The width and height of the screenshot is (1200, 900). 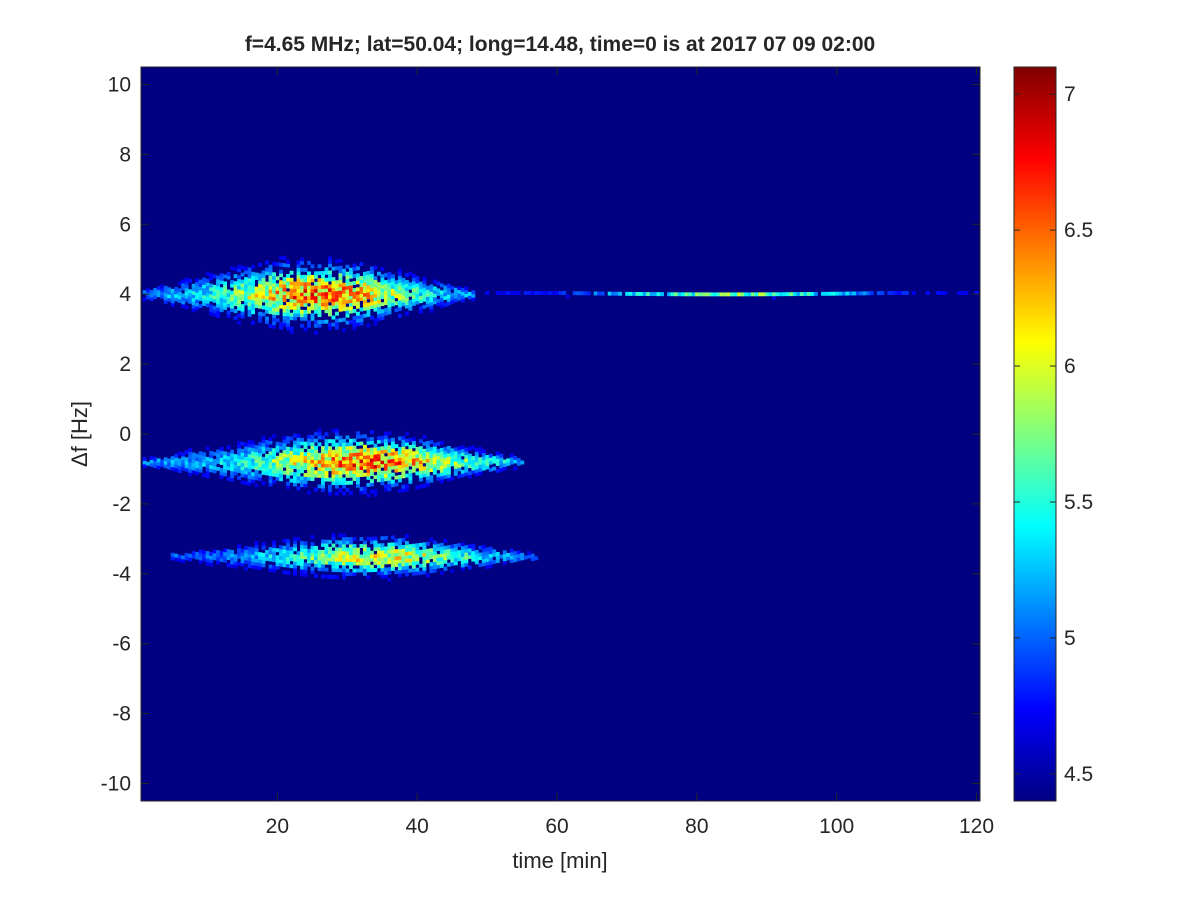 What do you see at coordinates (1078, 502) in the screenshot?
I see `colorbar-tick-label: 5.5` at bounding box center [1078, 502].